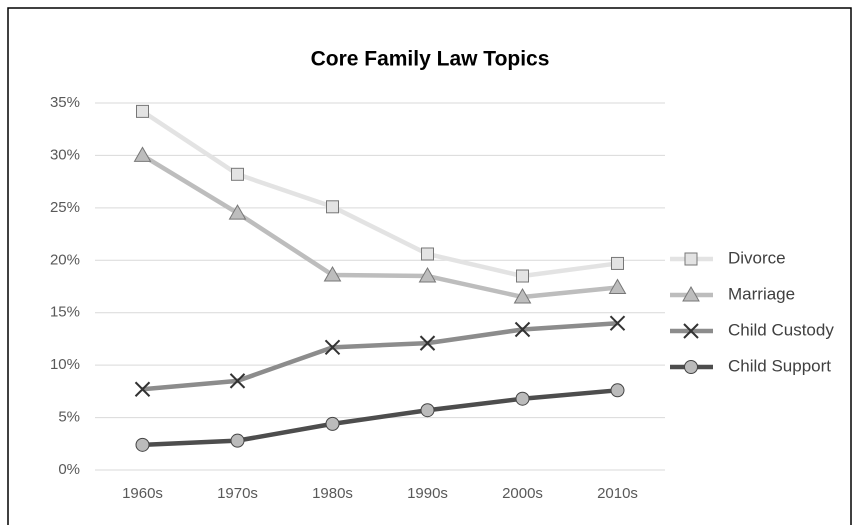 Image resolution: width=860 pixels, height=525 pixels. I want to click on x-tick-label: 1980s, so click(332, 493).